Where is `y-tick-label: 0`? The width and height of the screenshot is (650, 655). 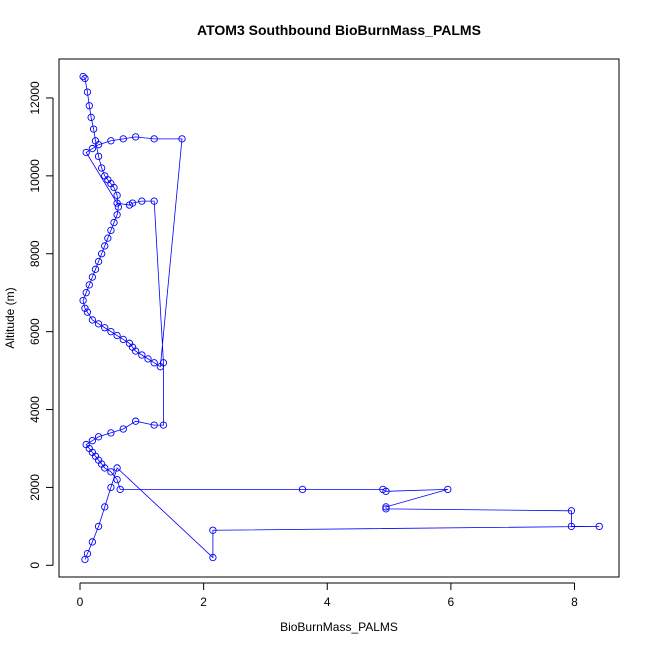 y-tick-label: 0 is located at coordinates (35, 565).